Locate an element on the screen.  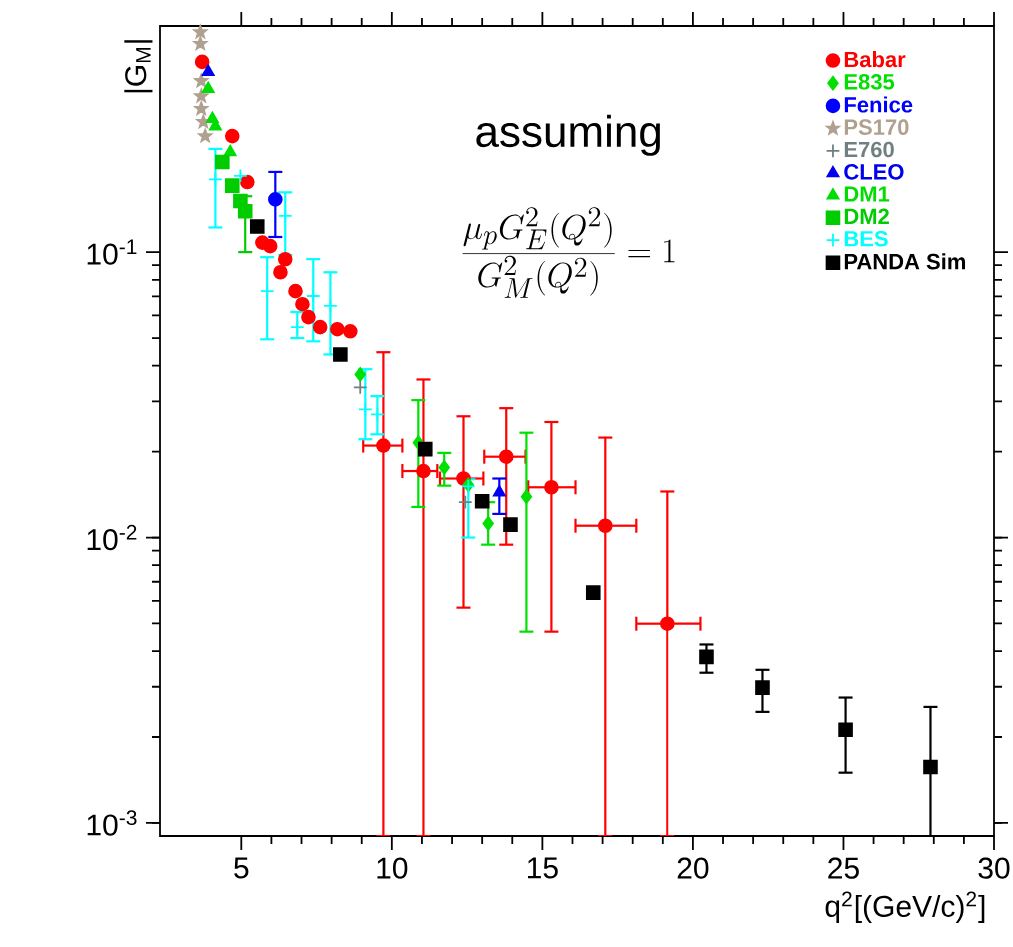
legend-label: Fenice is located at coordinates (878, 104).